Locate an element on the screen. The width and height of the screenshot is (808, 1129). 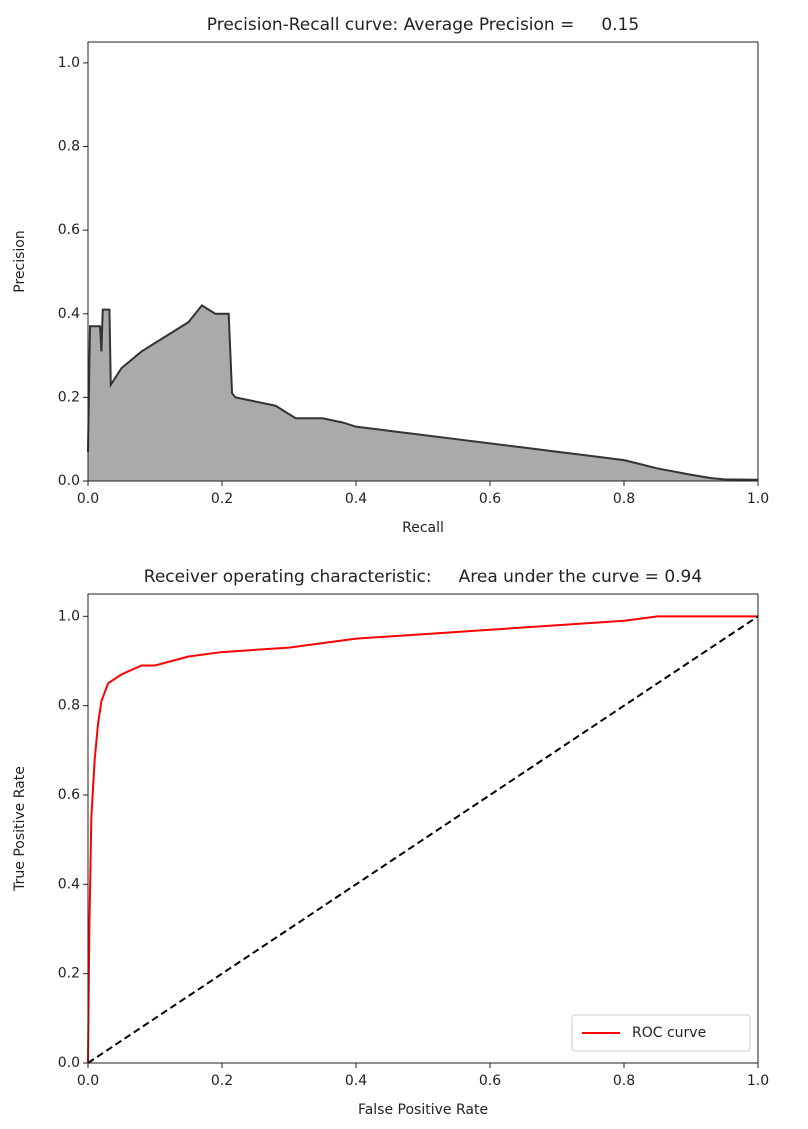
legend-box is located at coordinates (661, 1033).